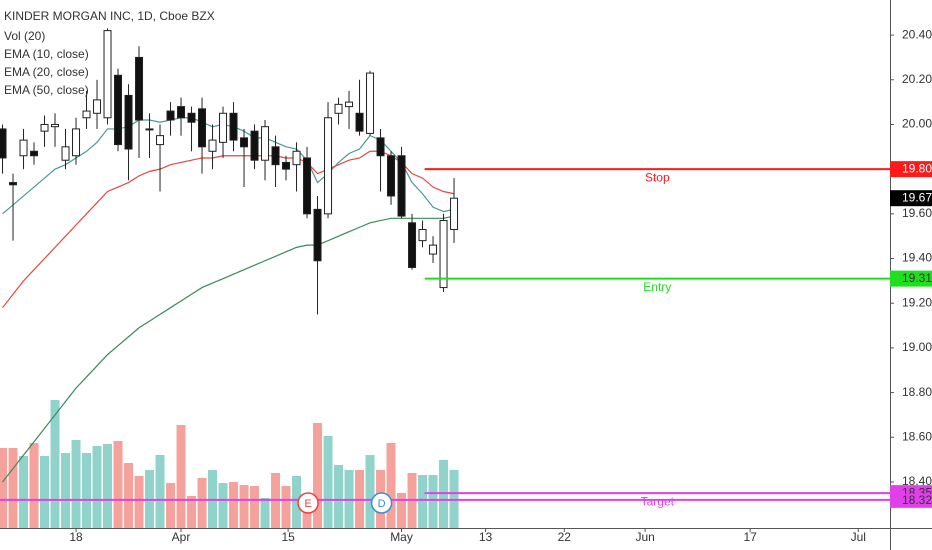 This screenshot has width=932, height=550. What do you see at coordinates (657, 177) in the screenshot?
I see `level-name: Stop` at bounding box center [657, 177].